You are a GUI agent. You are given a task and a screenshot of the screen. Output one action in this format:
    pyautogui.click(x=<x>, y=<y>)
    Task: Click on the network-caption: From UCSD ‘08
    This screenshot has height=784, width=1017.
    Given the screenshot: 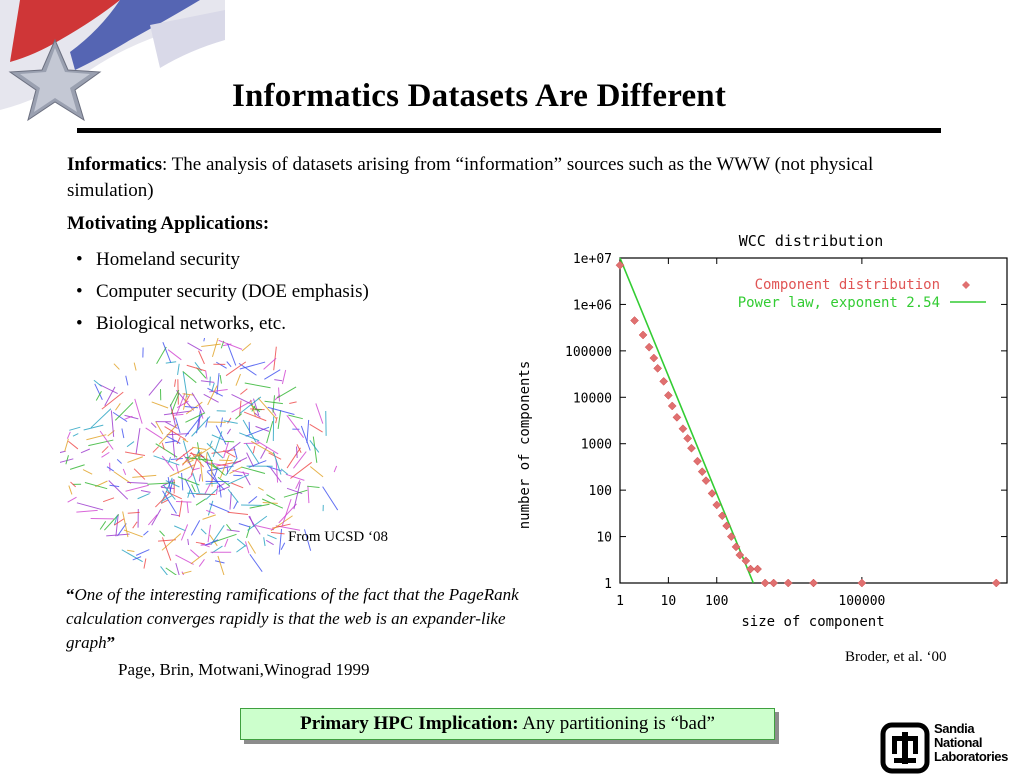 What is the action you would take?
    pyautogui.click(x=338, y=537)
    